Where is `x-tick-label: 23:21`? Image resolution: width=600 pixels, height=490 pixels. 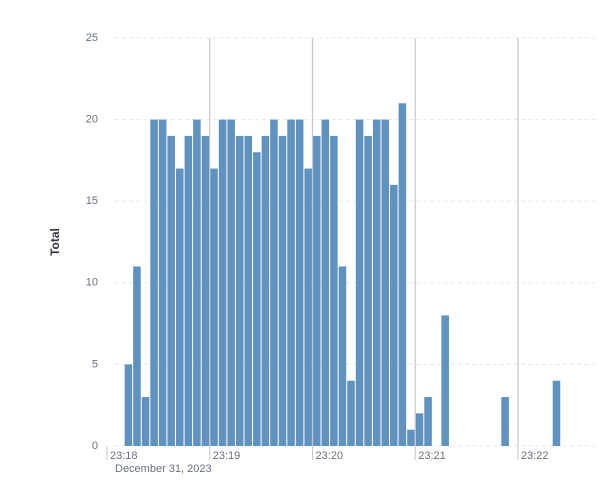 x-tick-label: 23:21 is located at coordinates (432, 456).